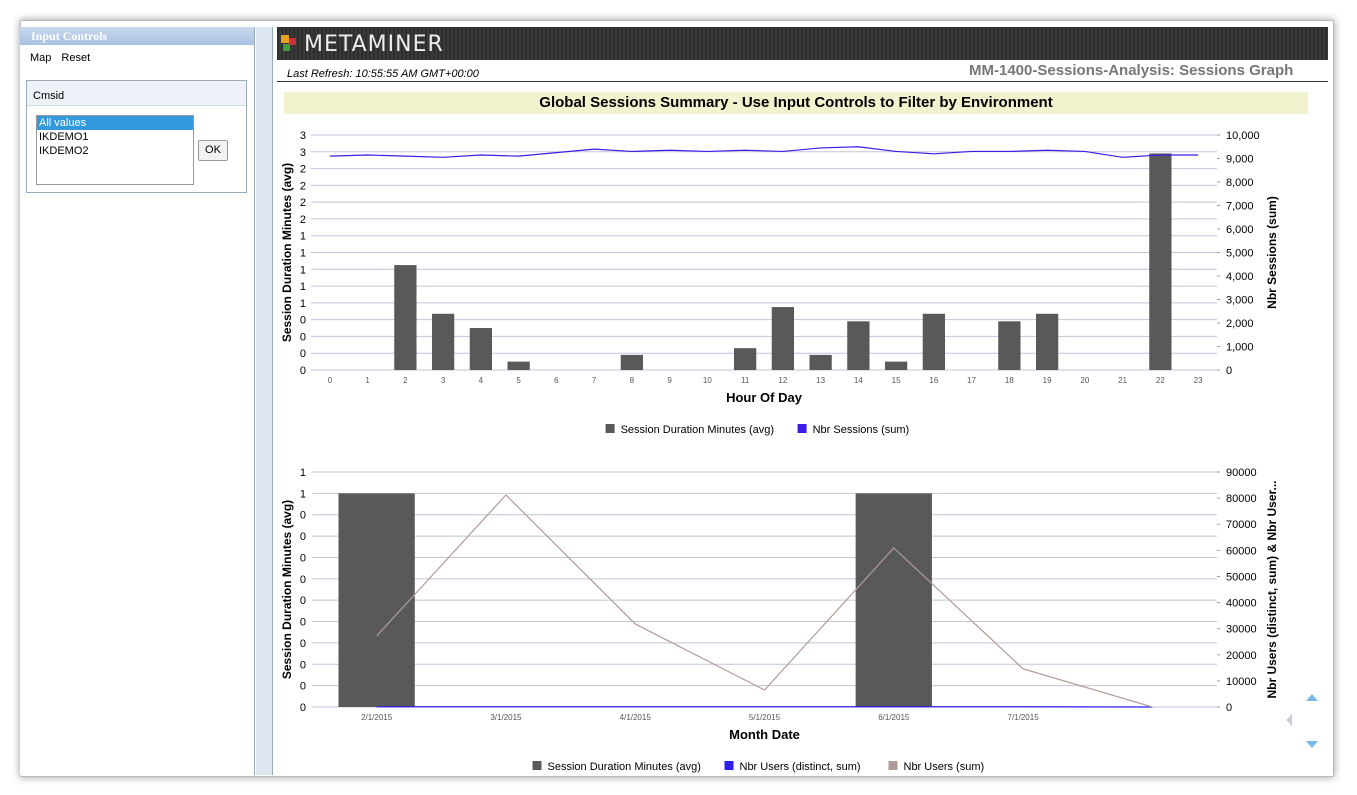 The image size is (1357, 795). Describe the element at coordinates (745, 380) in the screenshot. I see `x-tick-label: 11` at that location.